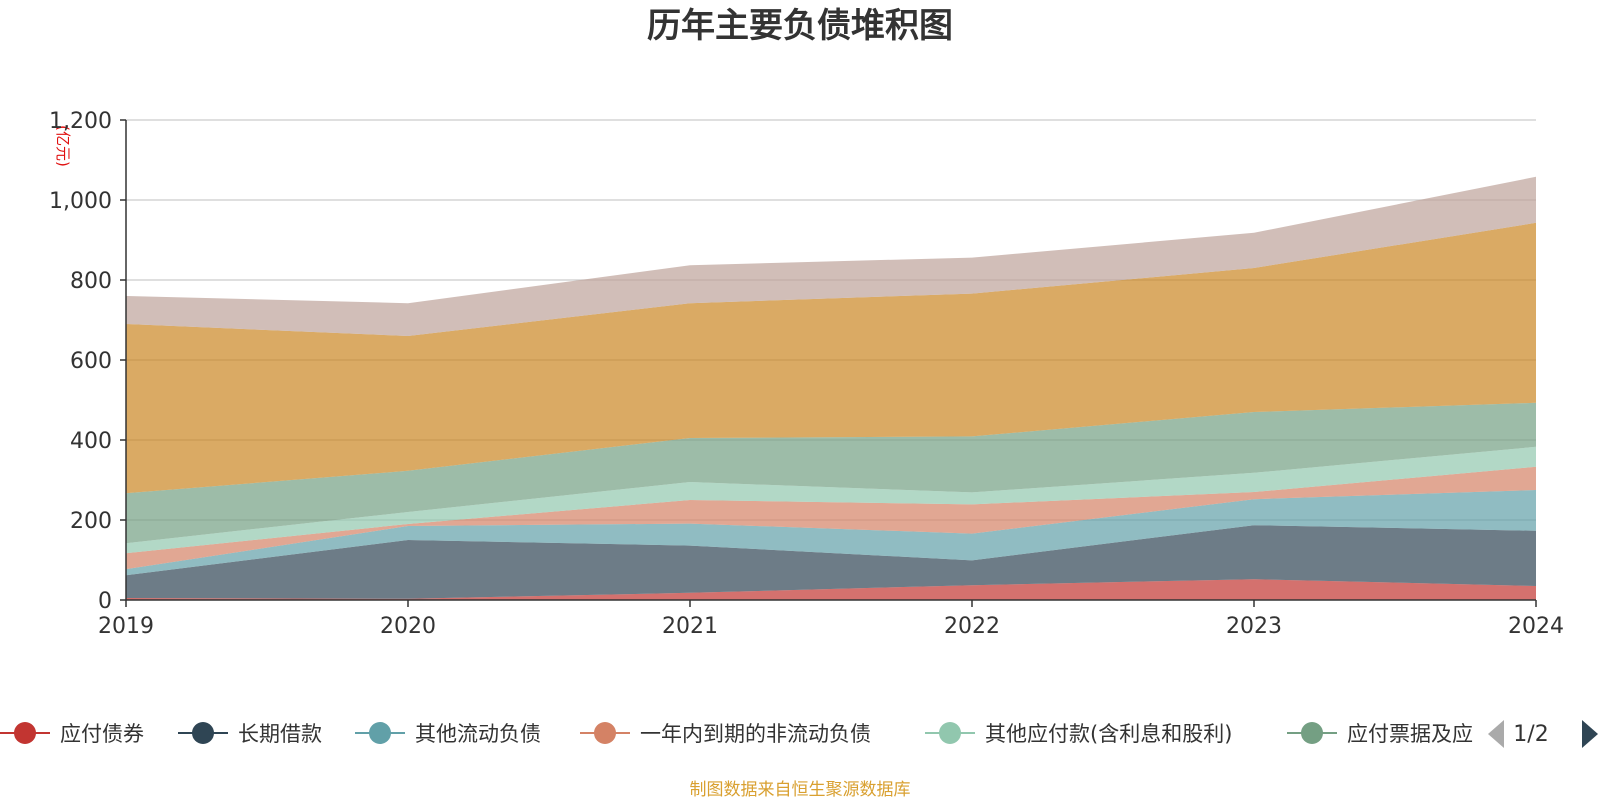  Describe the element at coordinates (102, 734) in the screenshot. I see `legend-label: 应付债券` at that location.